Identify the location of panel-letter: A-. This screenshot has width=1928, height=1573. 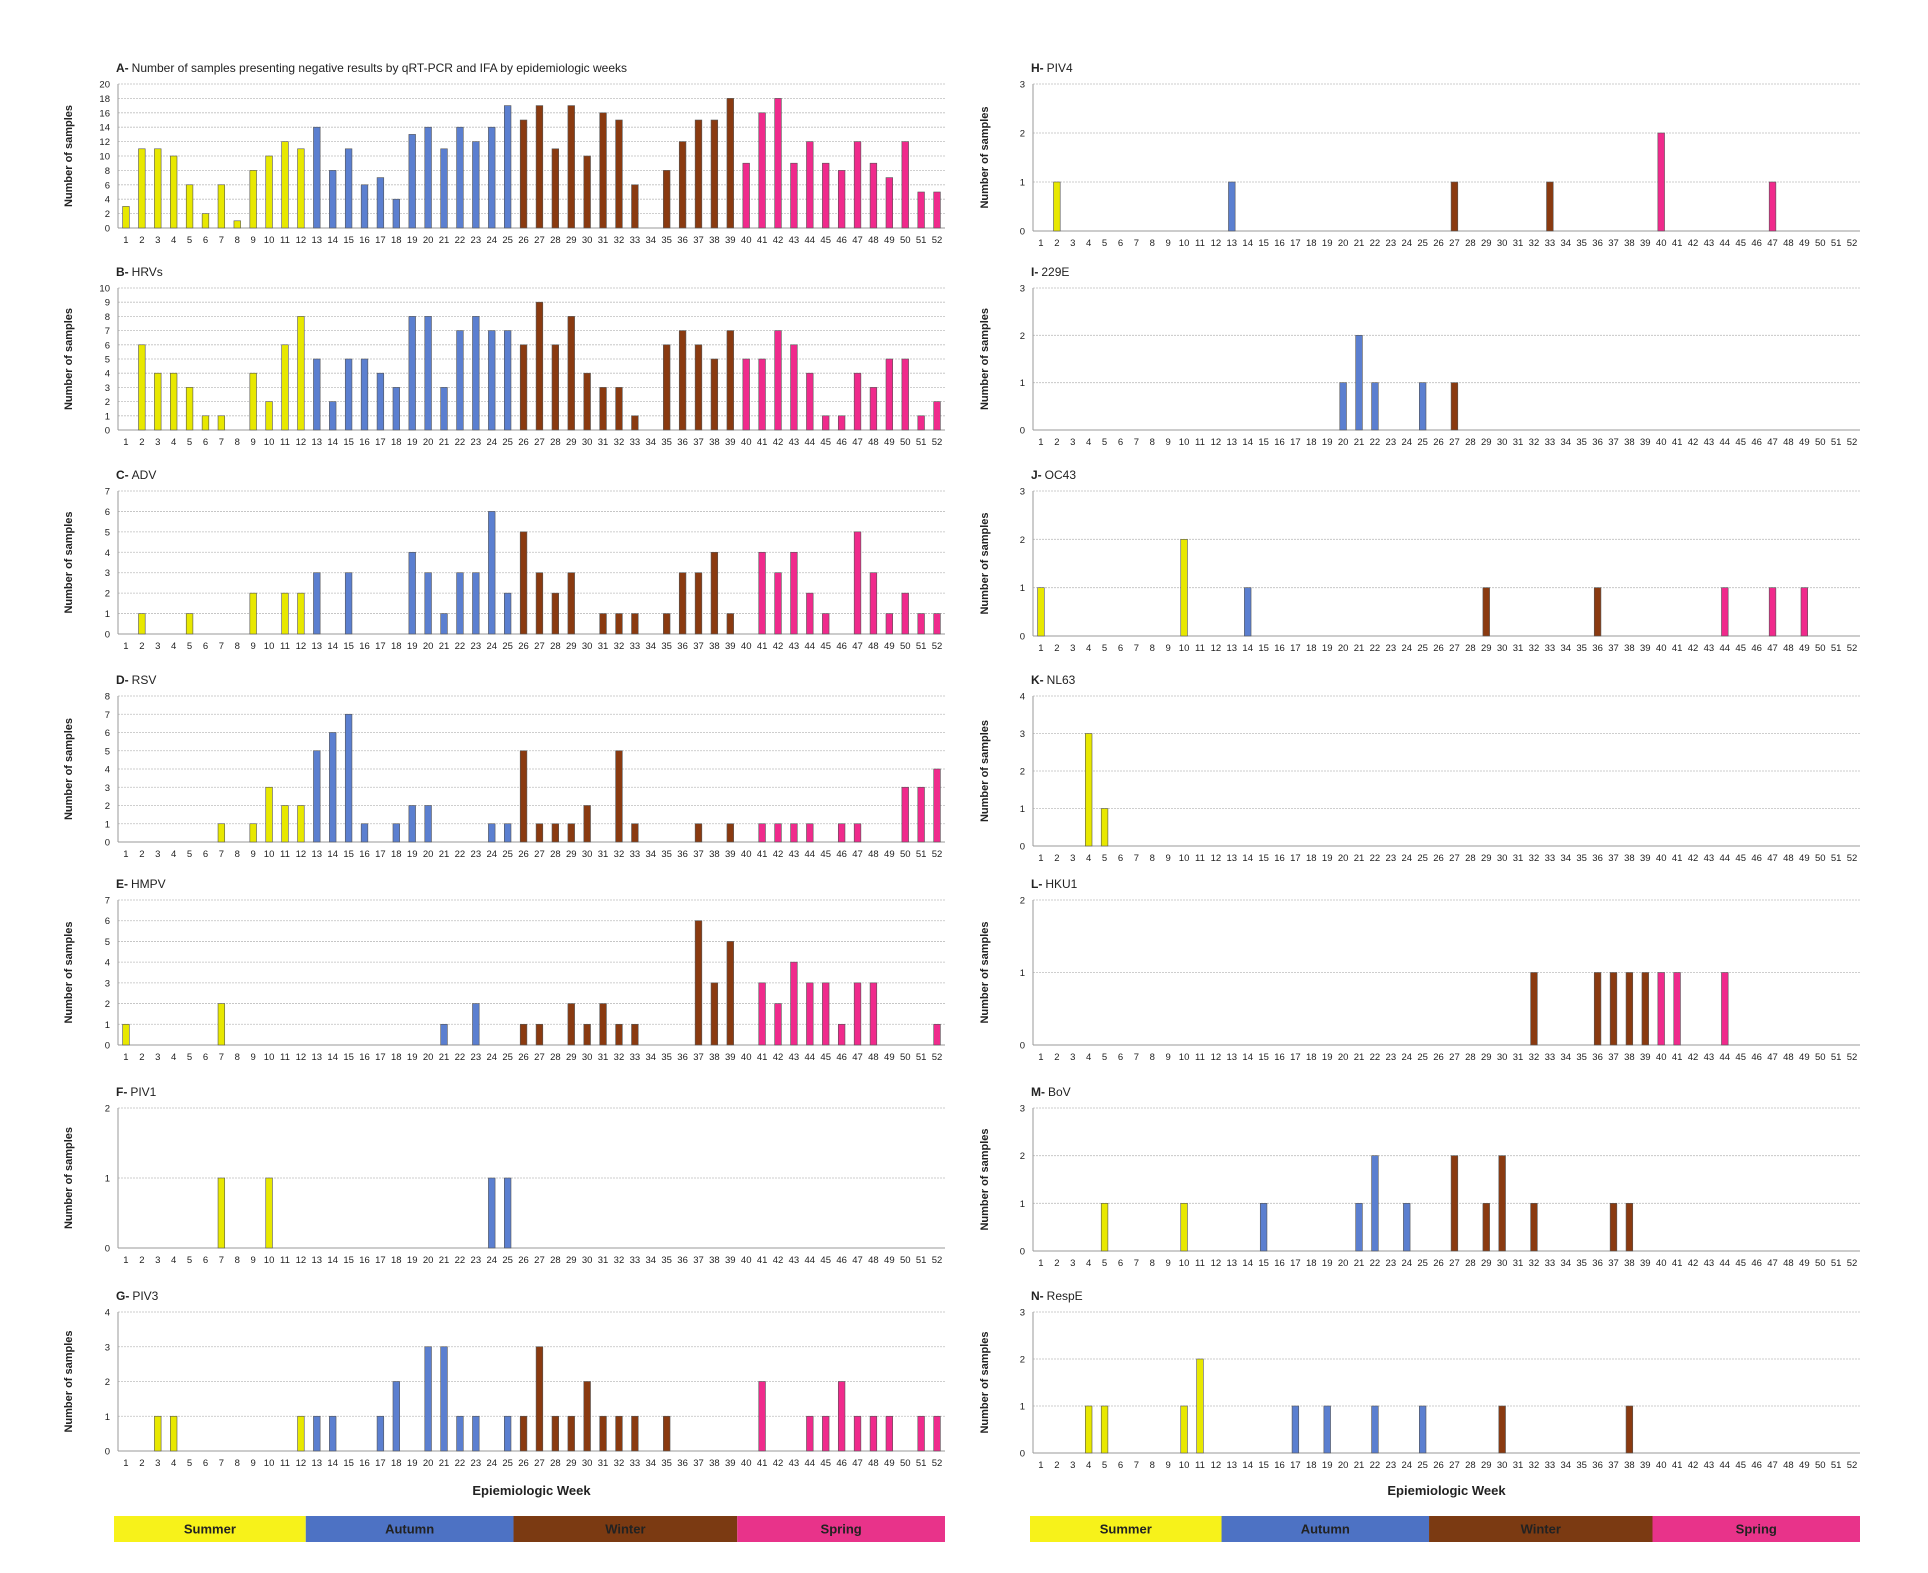
(122, 68).